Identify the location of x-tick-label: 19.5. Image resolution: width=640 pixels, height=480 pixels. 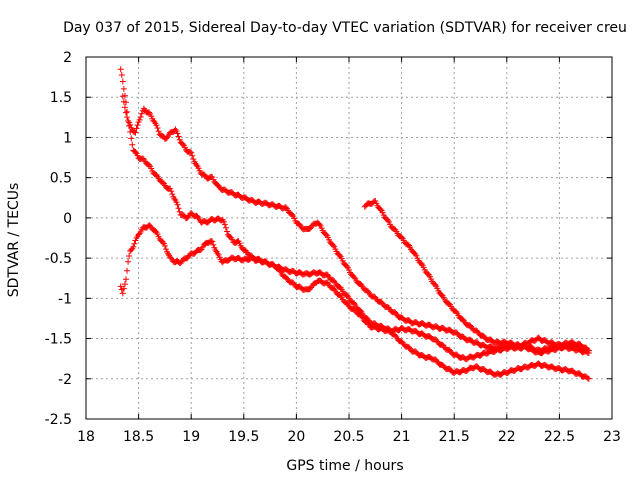
(243, 437).